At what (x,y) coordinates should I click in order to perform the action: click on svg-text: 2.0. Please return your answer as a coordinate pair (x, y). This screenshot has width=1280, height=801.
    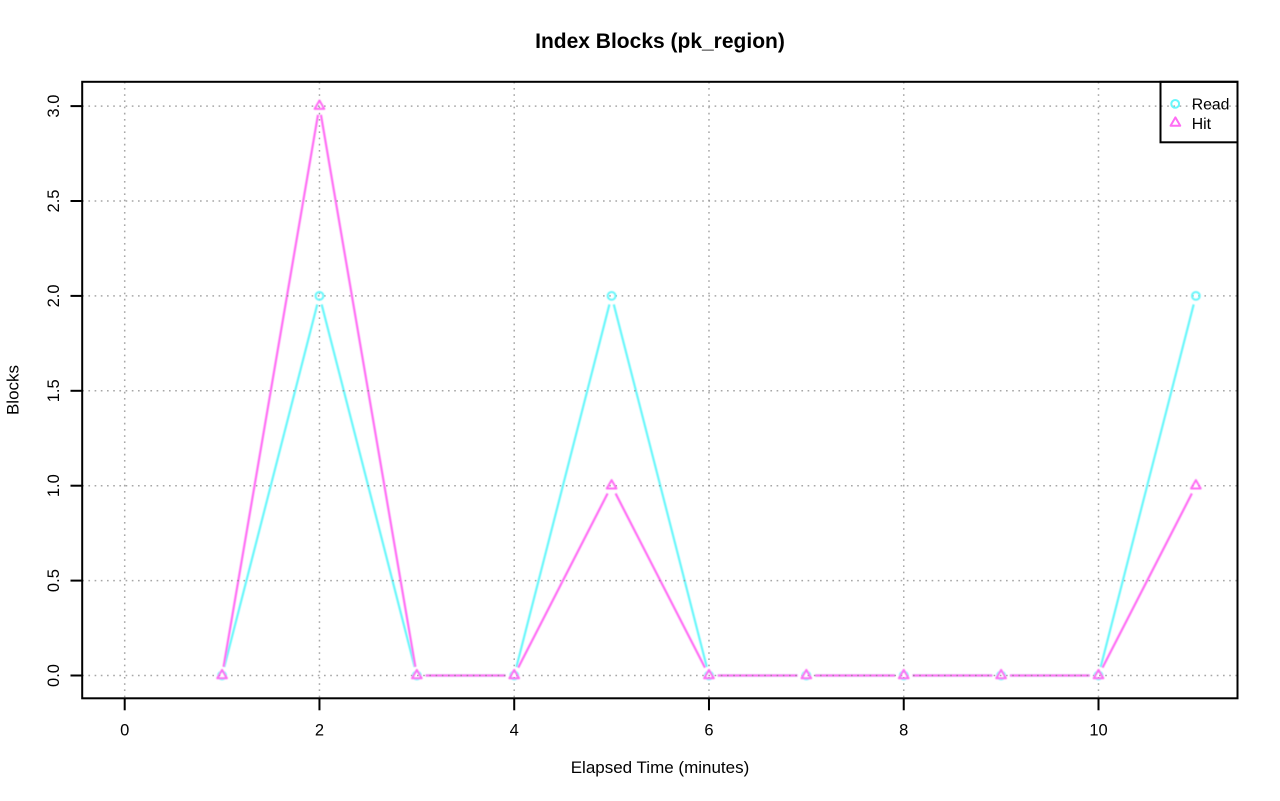
    Looking at the image, I should click on (54, 295).